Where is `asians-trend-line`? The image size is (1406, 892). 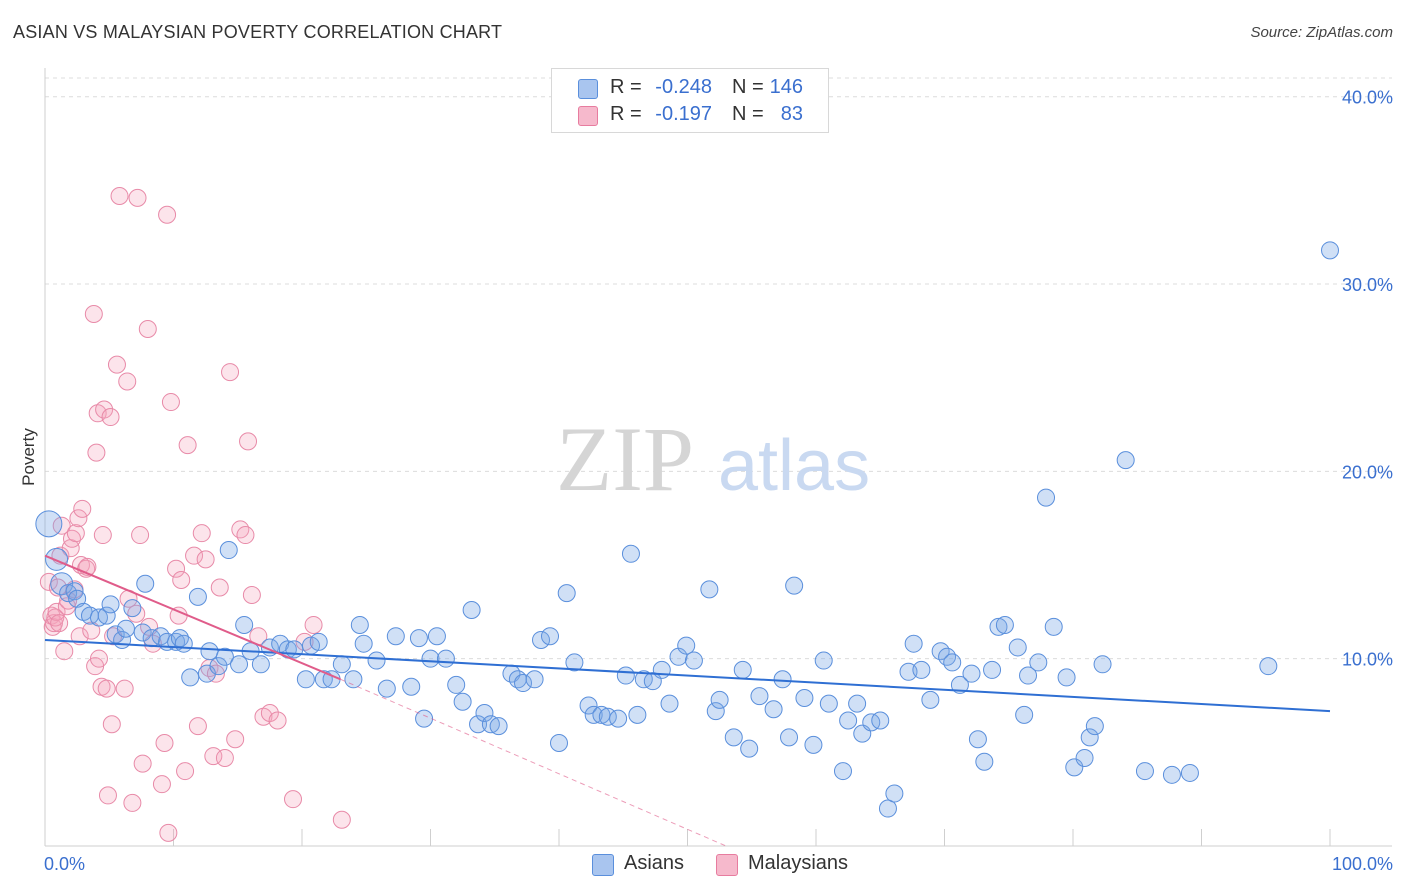 asians-trend-line is located at coordinates (687, 675).